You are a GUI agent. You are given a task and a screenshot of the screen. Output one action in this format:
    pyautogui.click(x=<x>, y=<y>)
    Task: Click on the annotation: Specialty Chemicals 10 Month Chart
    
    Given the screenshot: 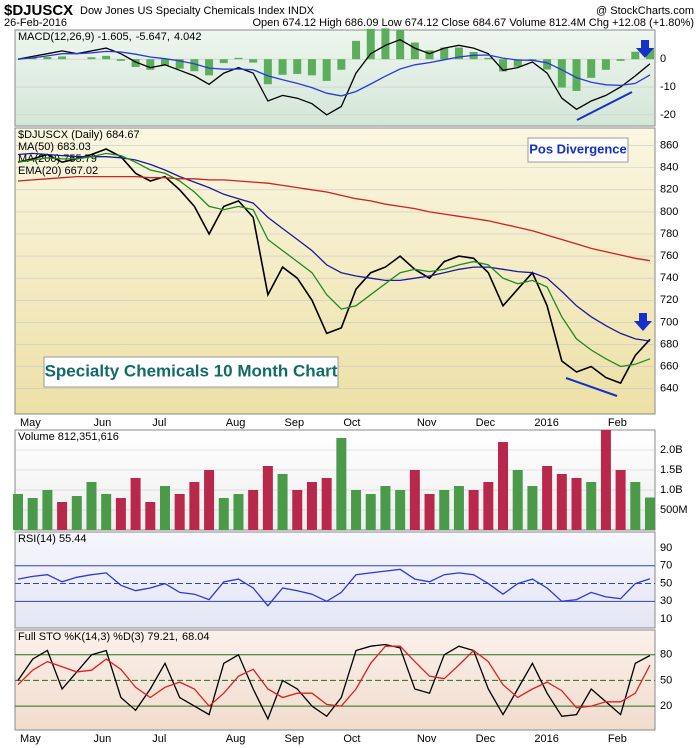 What is the action you would take?
    pyautogui.click(x=191, y=370)
    